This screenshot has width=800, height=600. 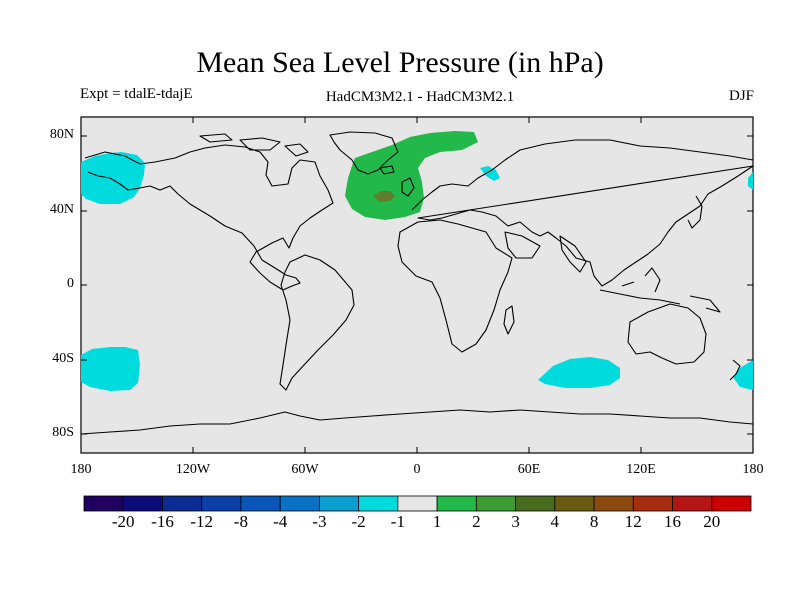 What do you see at coordinates (743, 375) in the screenshot?
I see `anomaly-region-southeast-edge` at bounding box center [743, 375].